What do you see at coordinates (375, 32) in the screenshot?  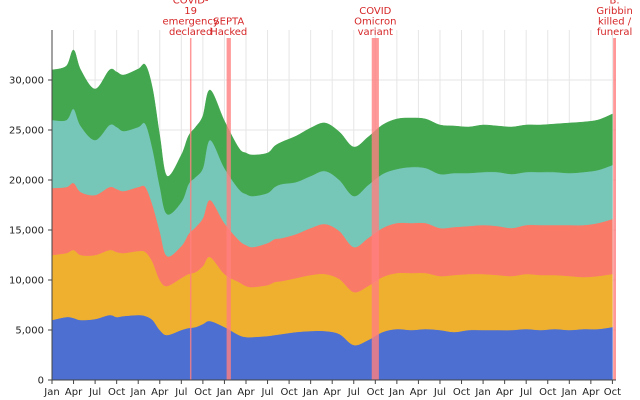 I see `annotation-label: variant` at bounding box center [375, 32].